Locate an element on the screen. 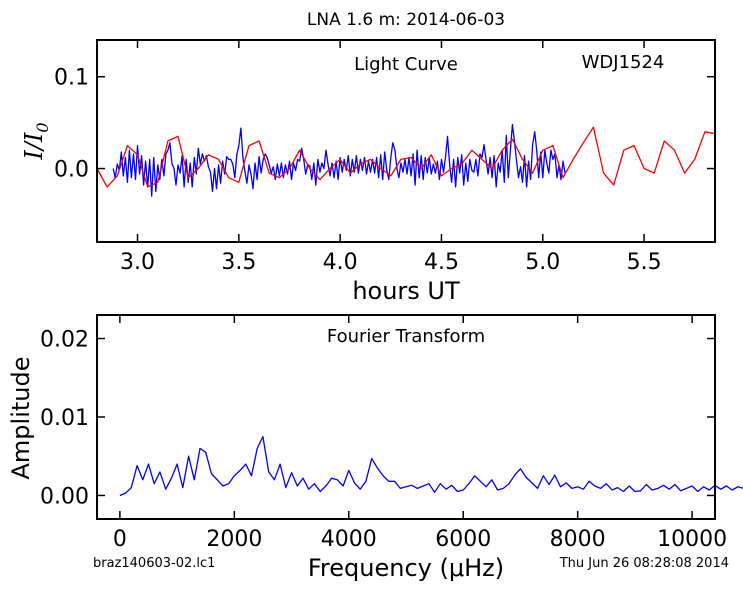  fourier-xtick-label: 0 is located at coordinates (120, 539).